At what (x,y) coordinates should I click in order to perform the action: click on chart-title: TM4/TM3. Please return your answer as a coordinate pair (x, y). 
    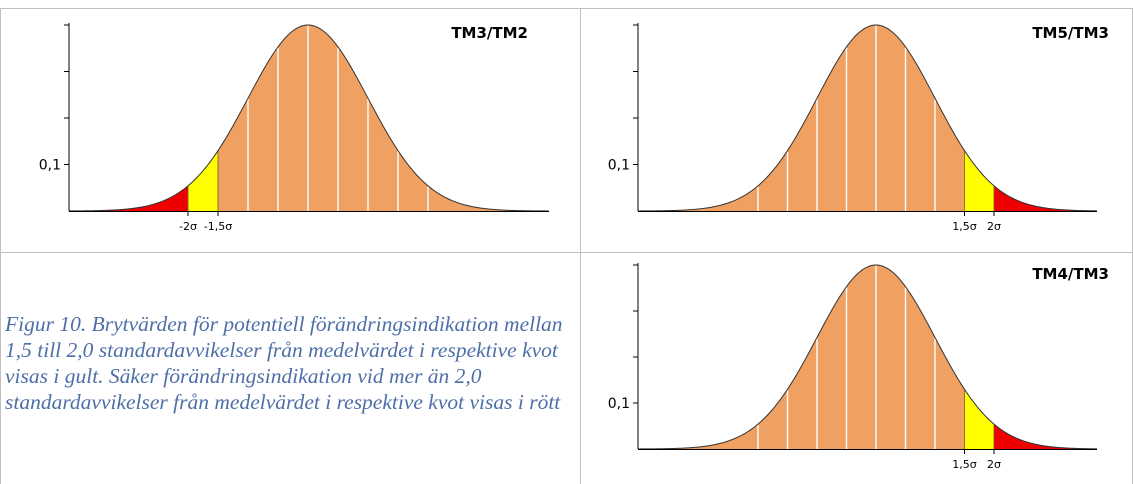
    Looking at the image, I should click on (1070, 274).